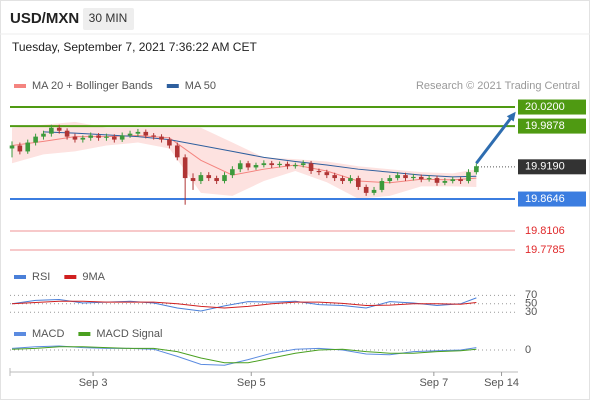 This screenshot has height=400, width=590. Describe the element at coordinates (531, 312) in the screenshot. I see `y-tick-label: 30` at that location.